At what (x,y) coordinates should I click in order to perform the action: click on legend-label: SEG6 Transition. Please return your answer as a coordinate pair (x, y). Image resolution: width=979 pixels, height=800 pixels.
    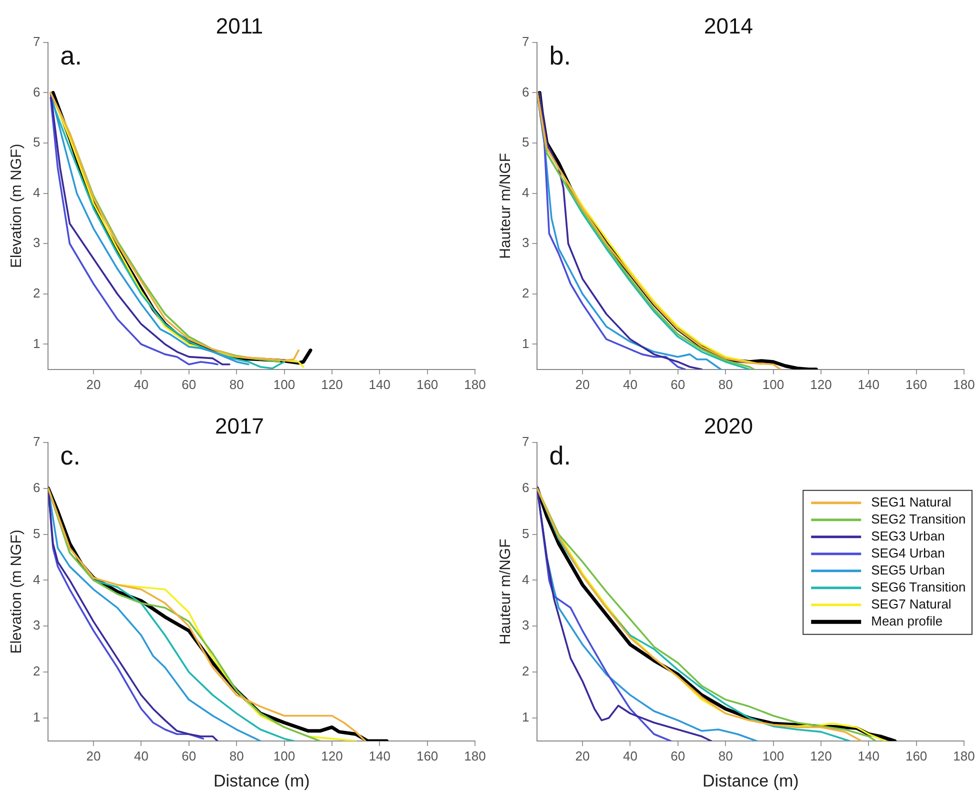
    Looking at the image, I should click on (918, 586).